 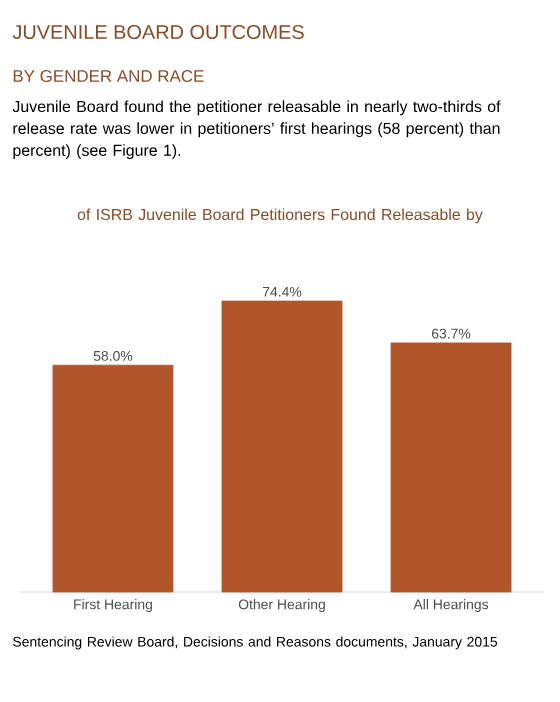 I want to click on text: BY GENDER AND RACE, so click(x=108, y=76).